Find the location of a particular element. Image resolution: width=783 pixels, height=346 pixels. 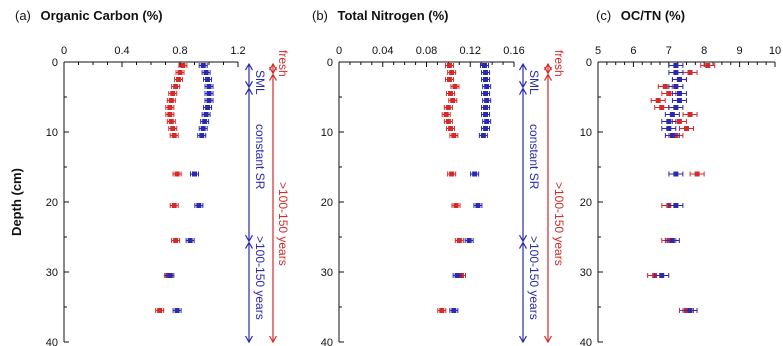

panel-c-x-tick-label: 5 is located at coordinates (598, 51).